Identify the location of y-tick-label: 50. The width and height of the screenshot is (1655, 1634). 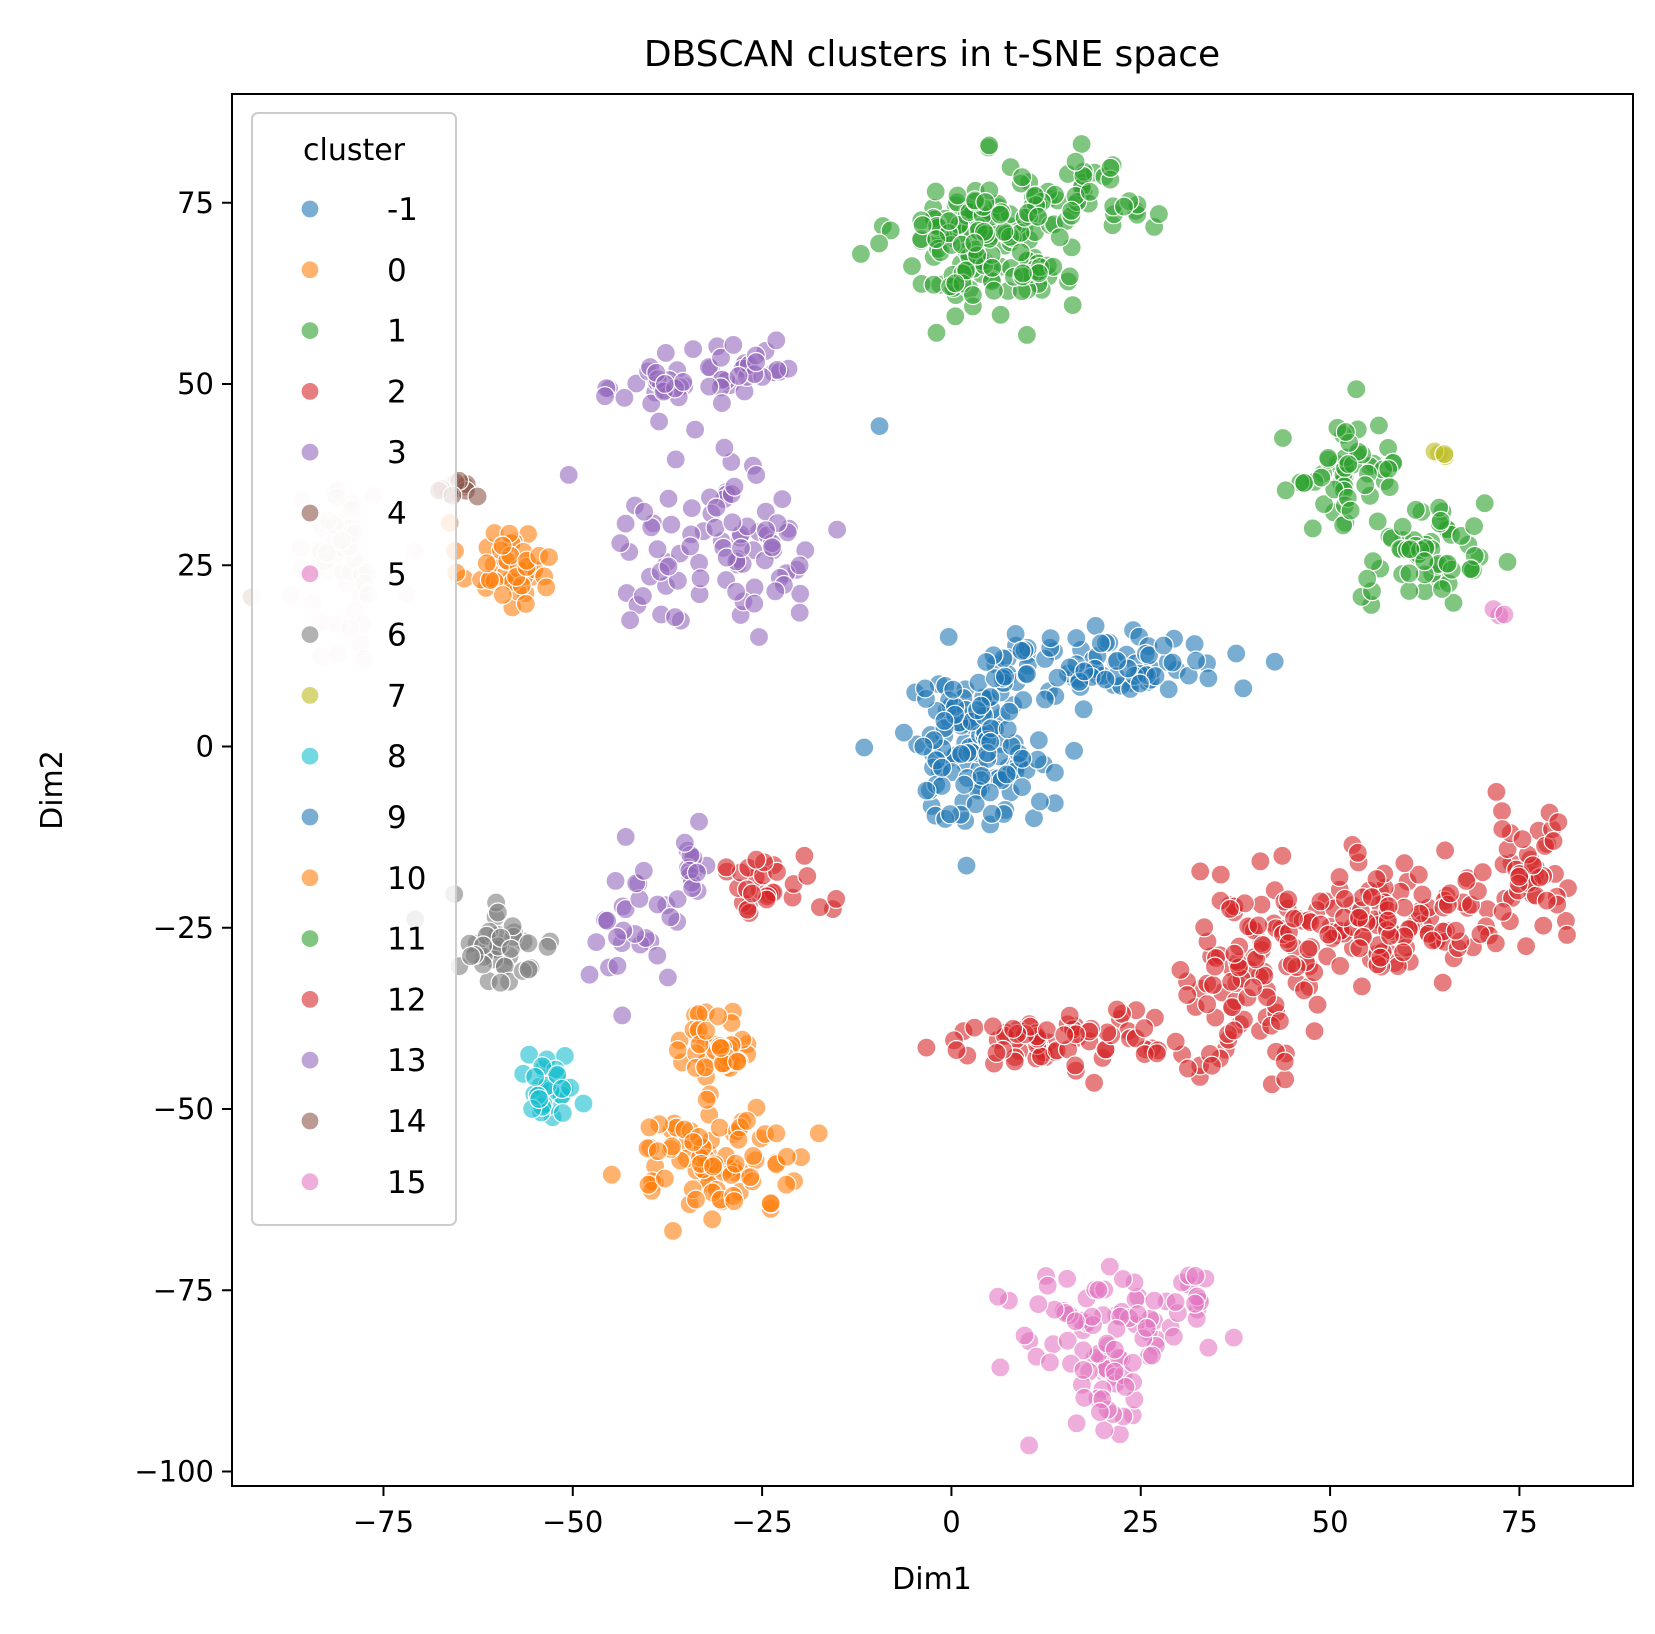
(195, 384).